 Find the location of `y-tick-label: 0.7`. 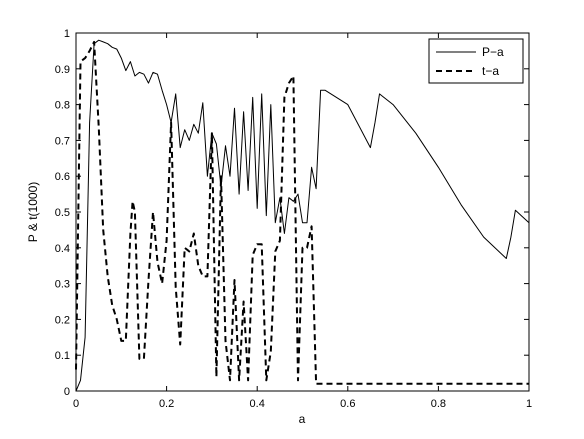

y-tick-label: 0.7 is located at coordinates (62, 141).